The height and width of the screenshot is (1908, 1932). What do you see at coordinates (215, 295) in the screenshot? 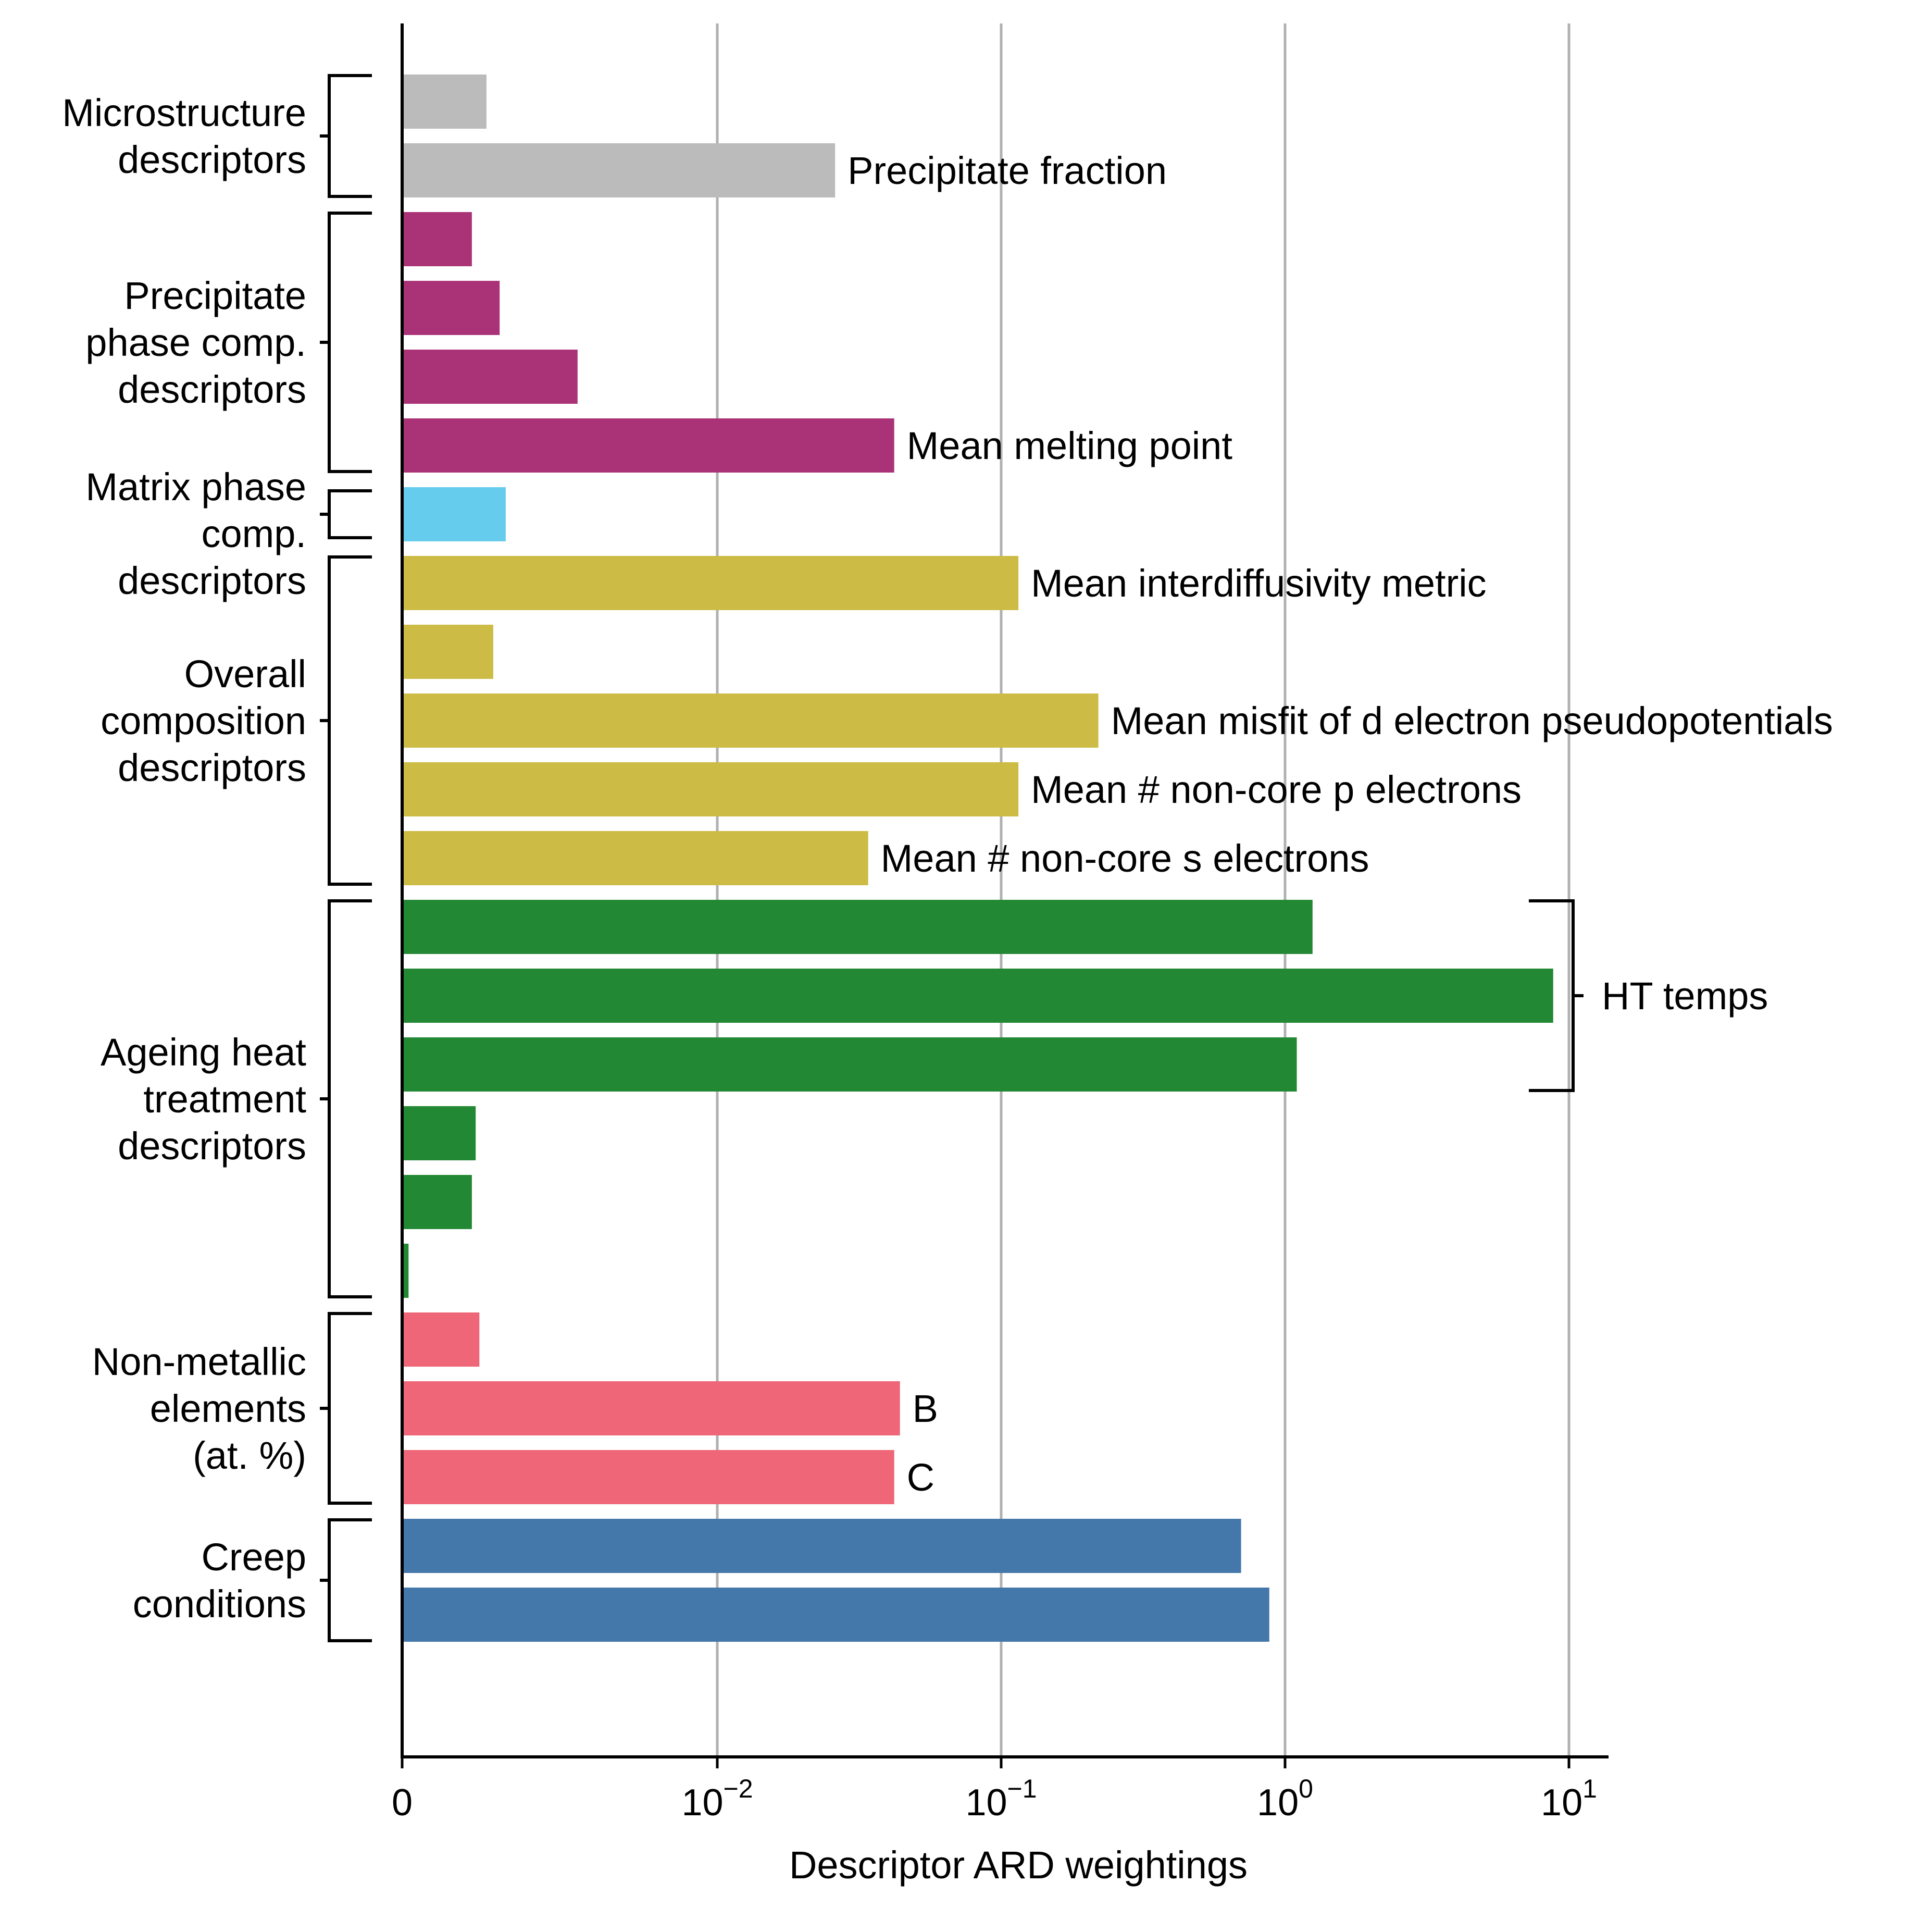
I see `group-label: Precipitate` at bounding box center [215, 295].